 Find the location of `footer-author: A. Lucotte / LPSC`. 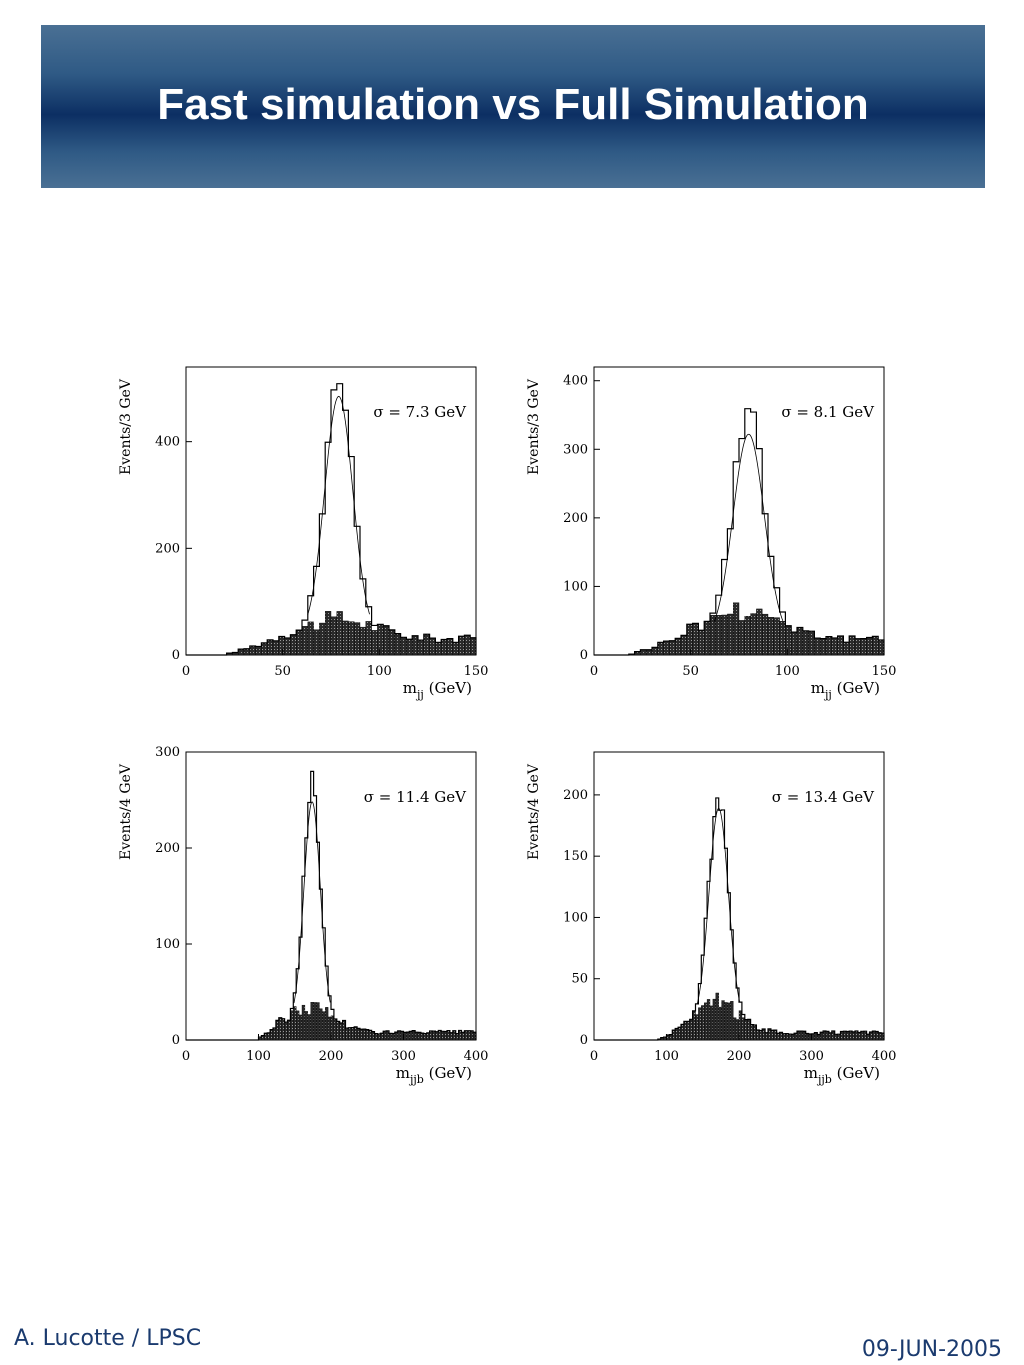

footer-author: A. Lucotte / LPSC is located at coordinates (108, 1338).